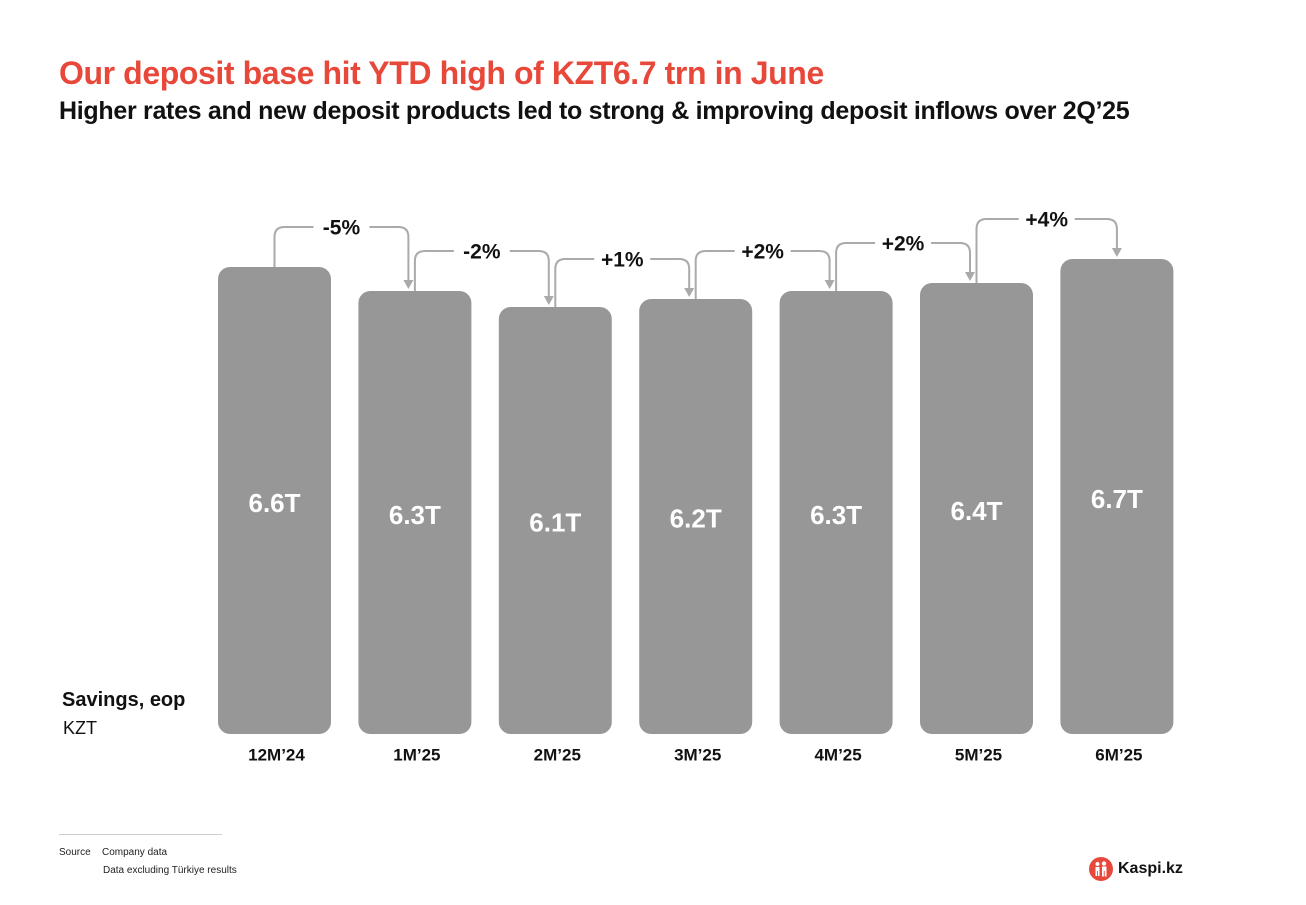  I want to click on change-label: -5%, so click(342, 228).